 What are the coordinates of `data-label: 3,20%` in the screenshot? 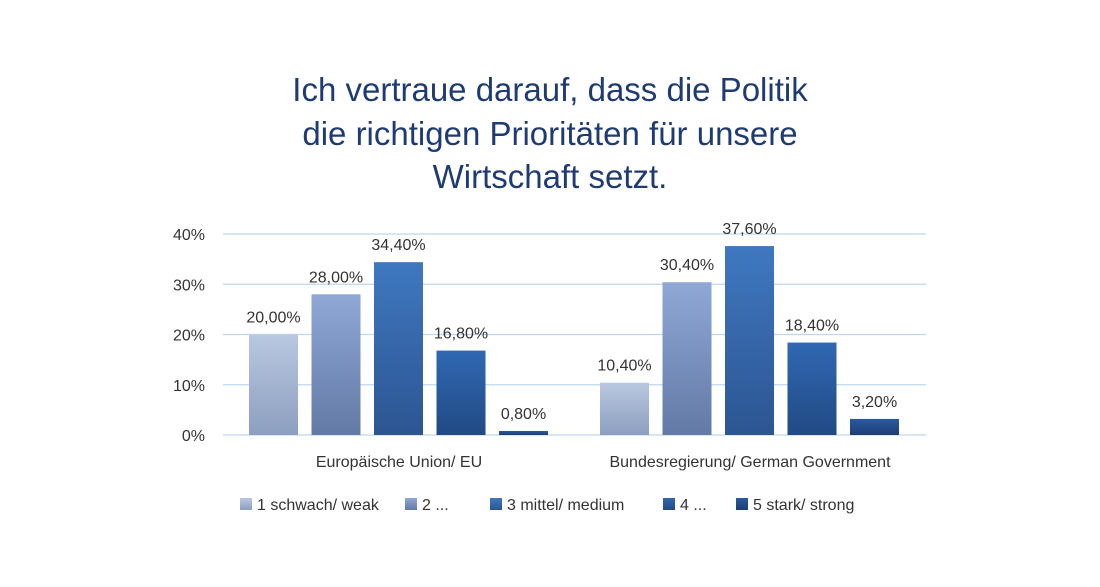 It's located at (874, 402).